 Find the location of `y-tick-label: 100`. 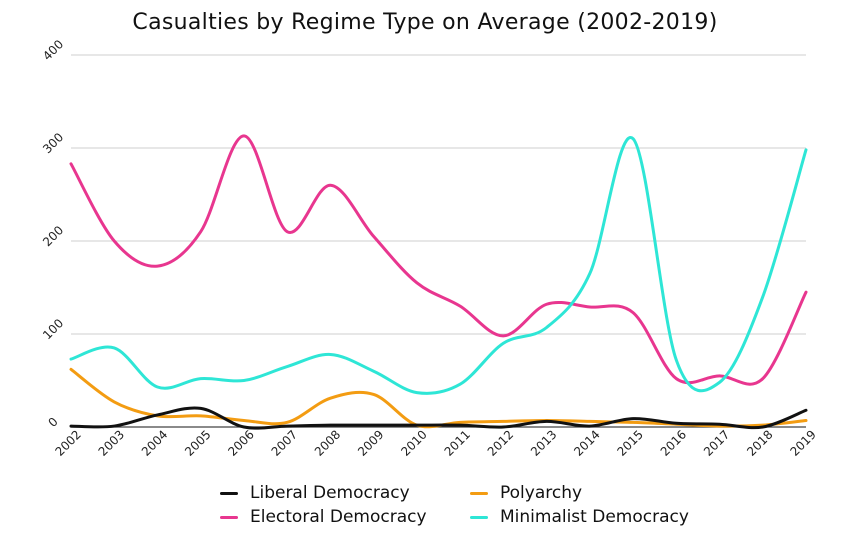

y-tick-label: 100 is located at coordinates (53, 329).